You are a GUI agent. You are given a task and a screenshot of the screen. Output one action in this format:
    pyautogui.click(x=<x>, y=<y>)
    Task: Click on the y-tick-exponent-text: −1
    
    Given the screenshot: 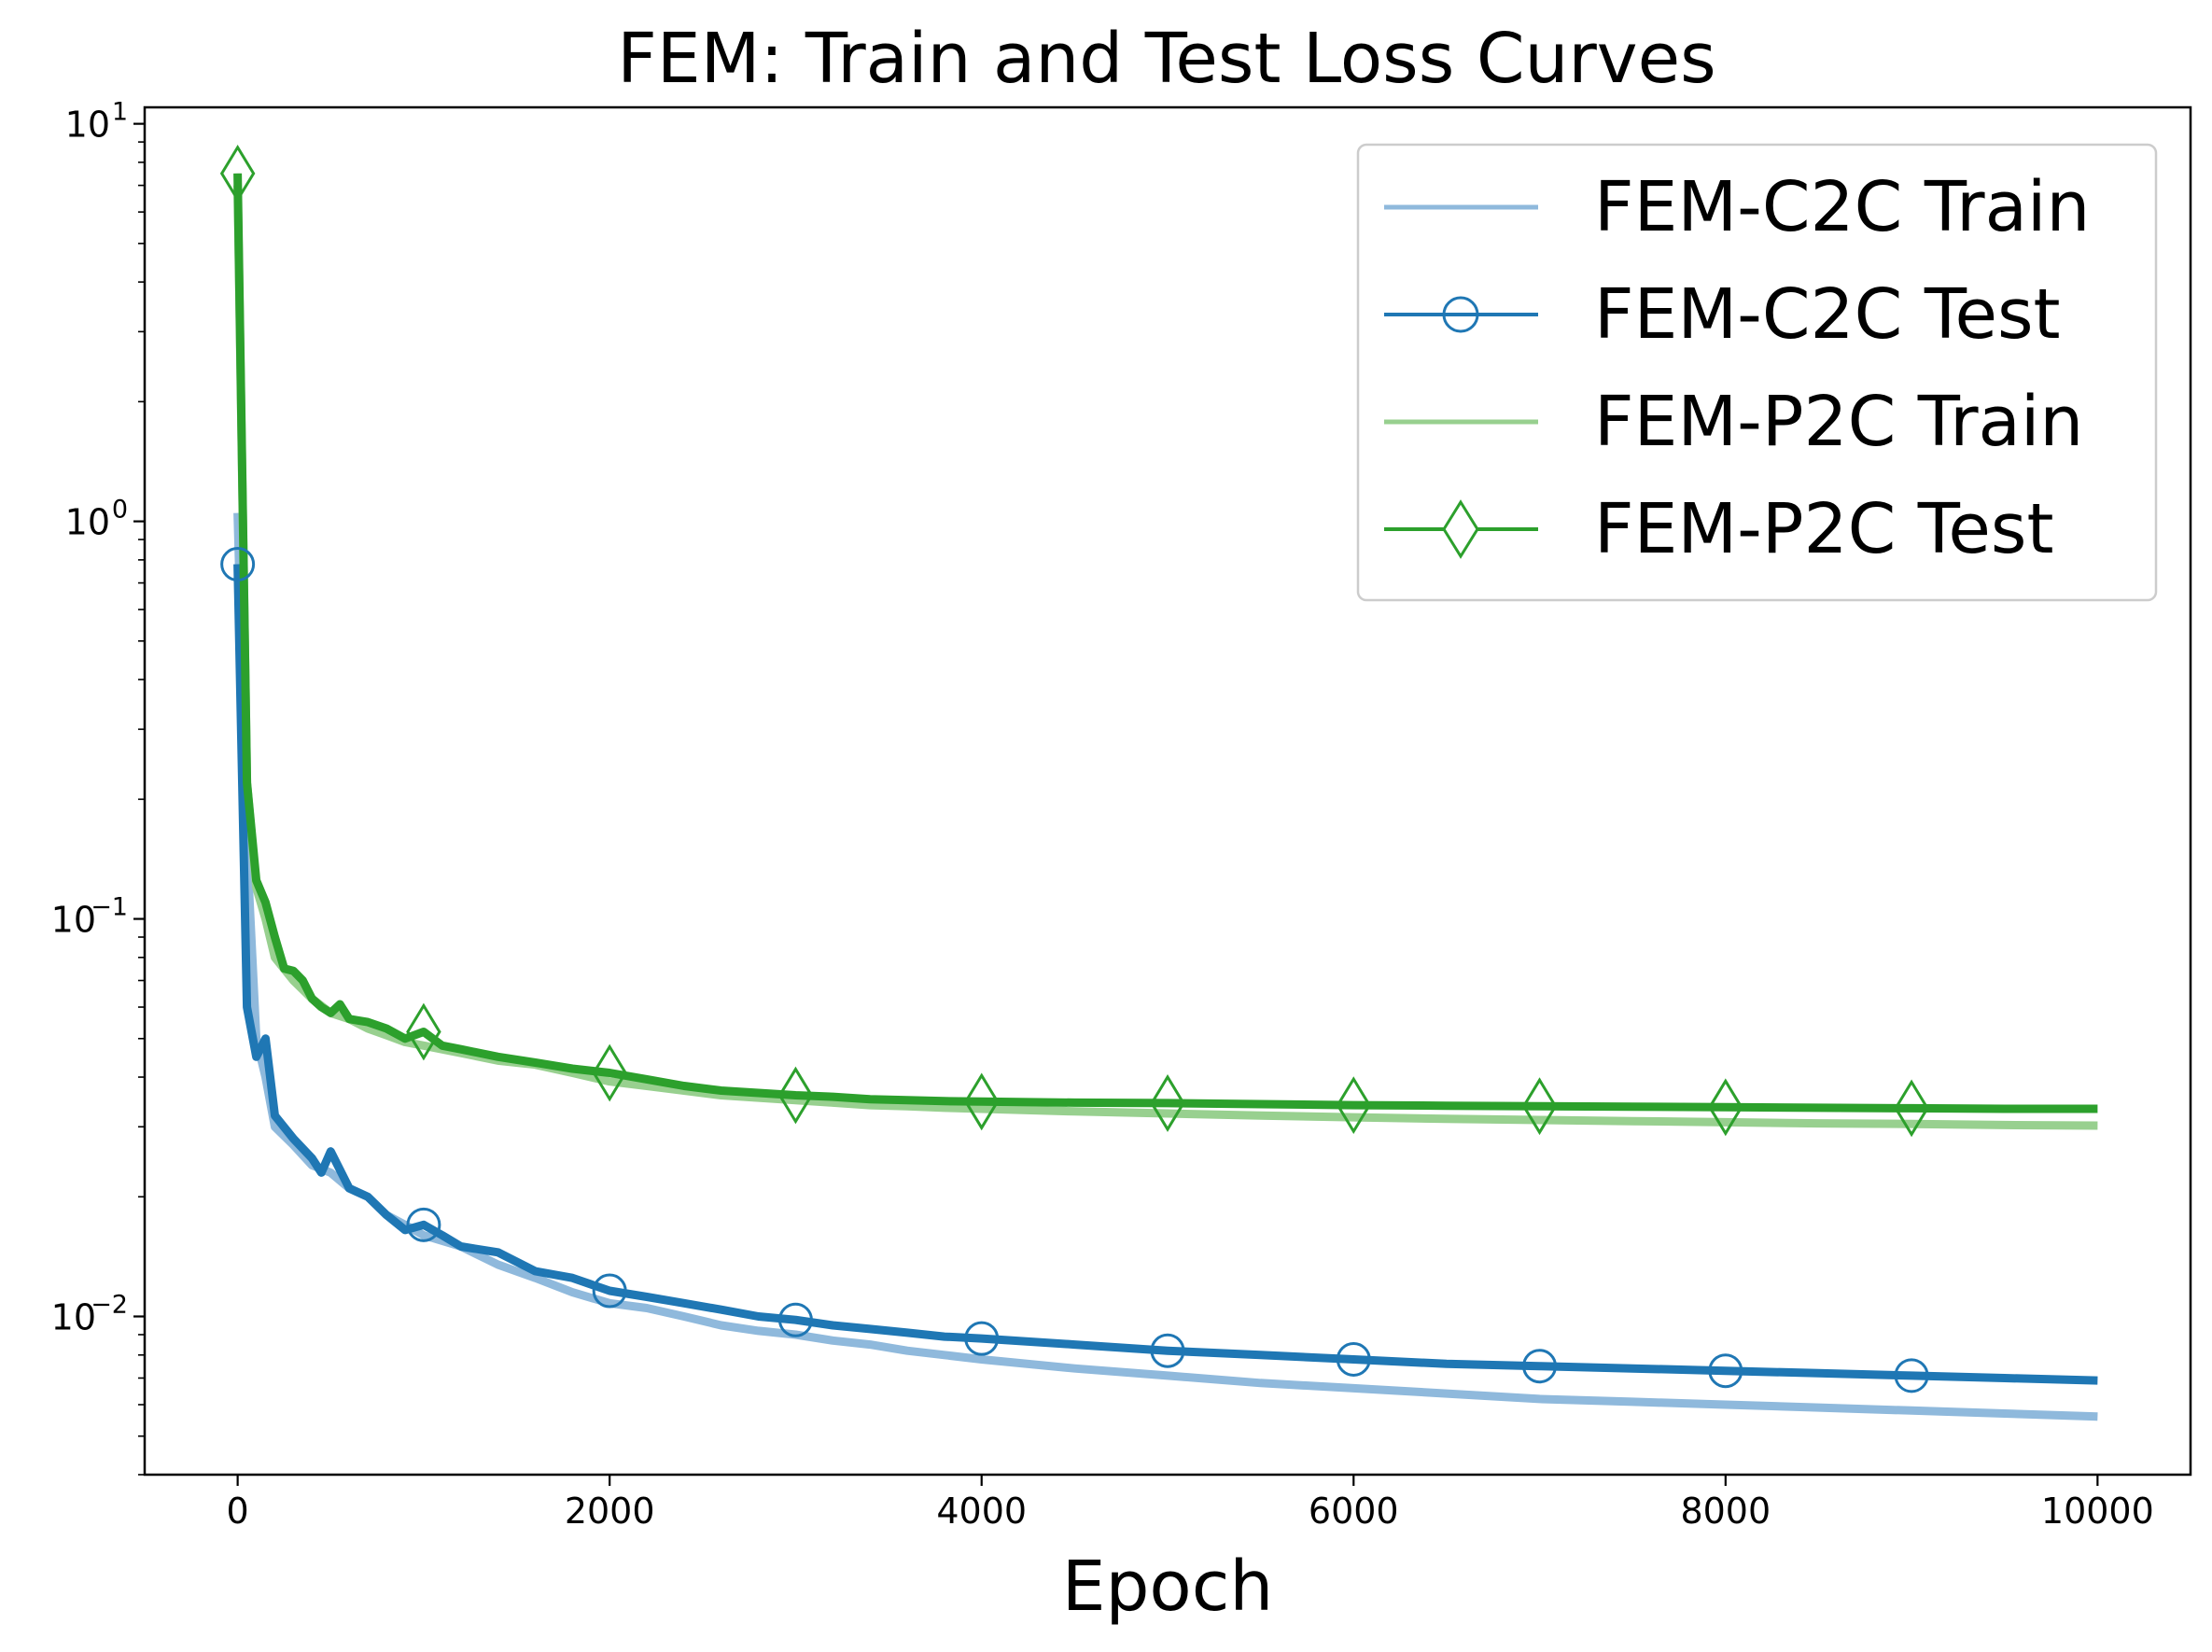 What is the action you would take?
    pyautogui.click(x=109, y=907)
    